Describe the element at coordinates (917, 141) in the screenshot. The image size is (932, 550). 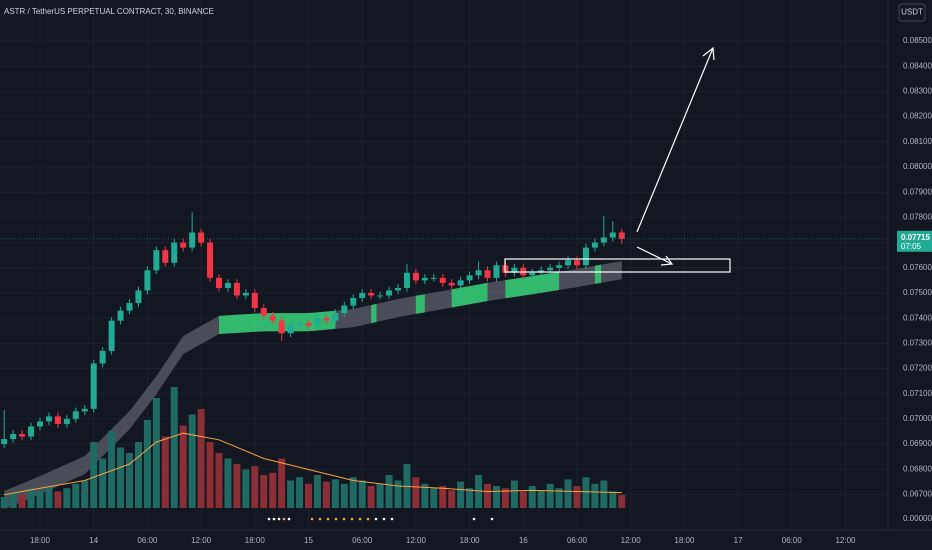
I see `y-tick-label: 0.08100` at that location.